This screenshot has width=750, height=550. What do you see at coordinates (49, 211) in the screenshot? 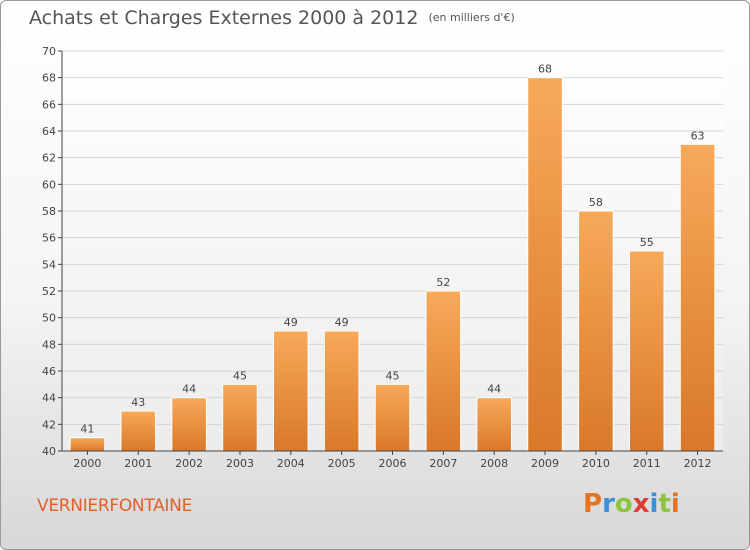
I see `y-tick-label: 58` at bounding box center [49, 211].